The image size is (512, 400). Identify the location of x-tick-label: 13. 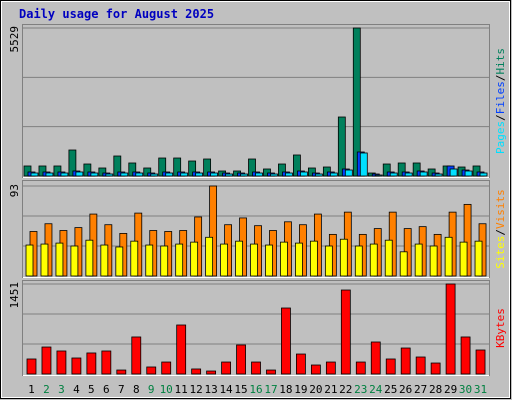
(210, 389).